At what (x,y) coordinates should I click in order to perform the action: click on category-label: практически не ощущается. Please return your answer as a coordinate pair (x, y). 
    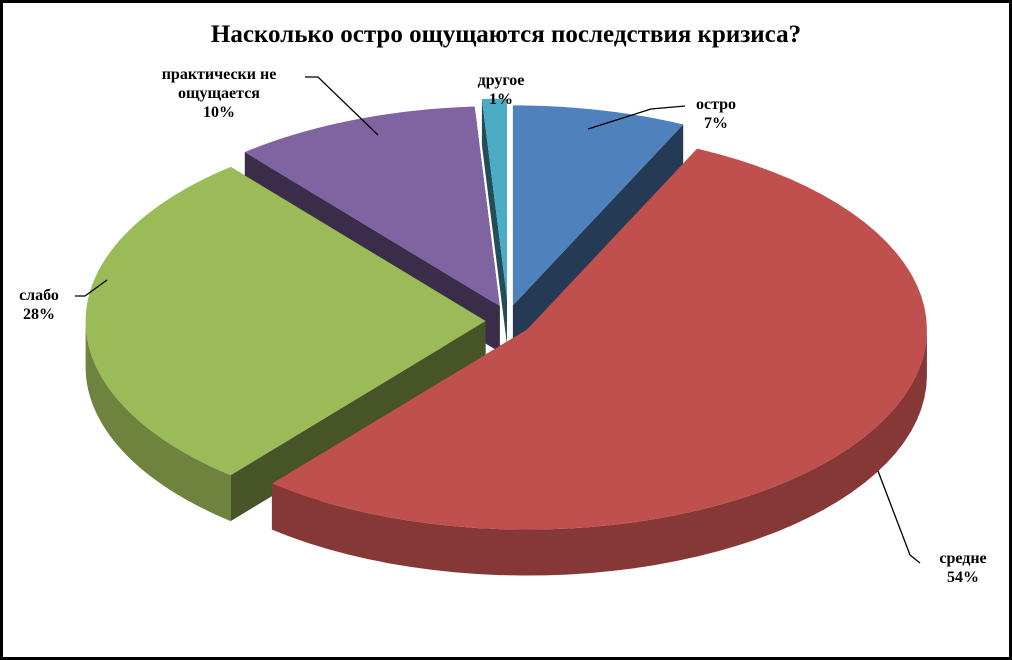
    Looking at the image, I should click on (219, 84).